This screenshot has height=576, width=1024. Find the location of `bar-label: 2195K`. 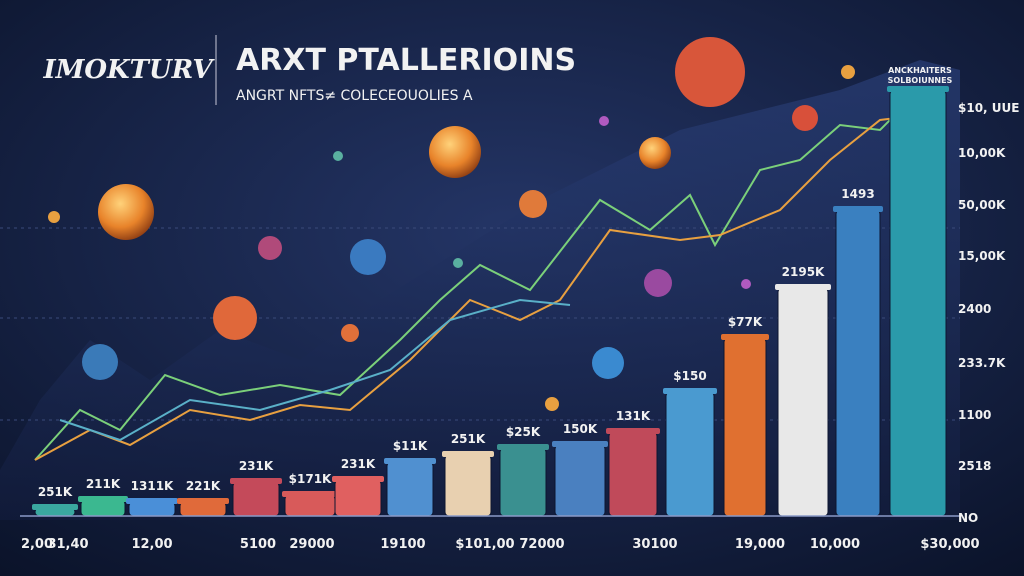

bar-label: 2195K is located at coordinates (803, 272).